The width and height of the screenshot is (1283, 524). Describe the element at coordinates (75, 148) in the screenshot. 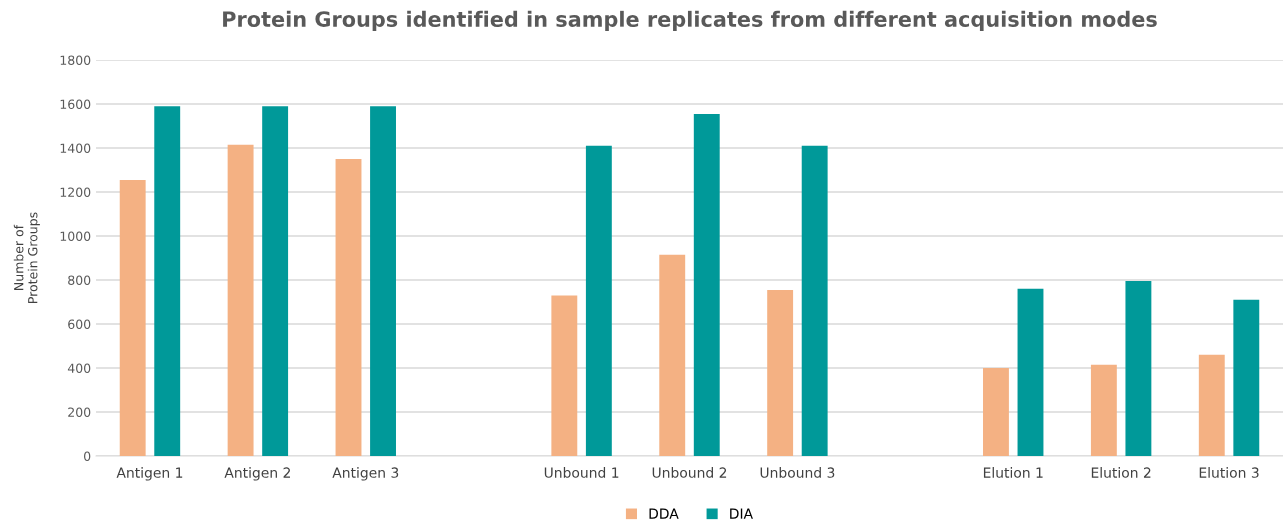

I see `y-tick-label: 1400` at that location.